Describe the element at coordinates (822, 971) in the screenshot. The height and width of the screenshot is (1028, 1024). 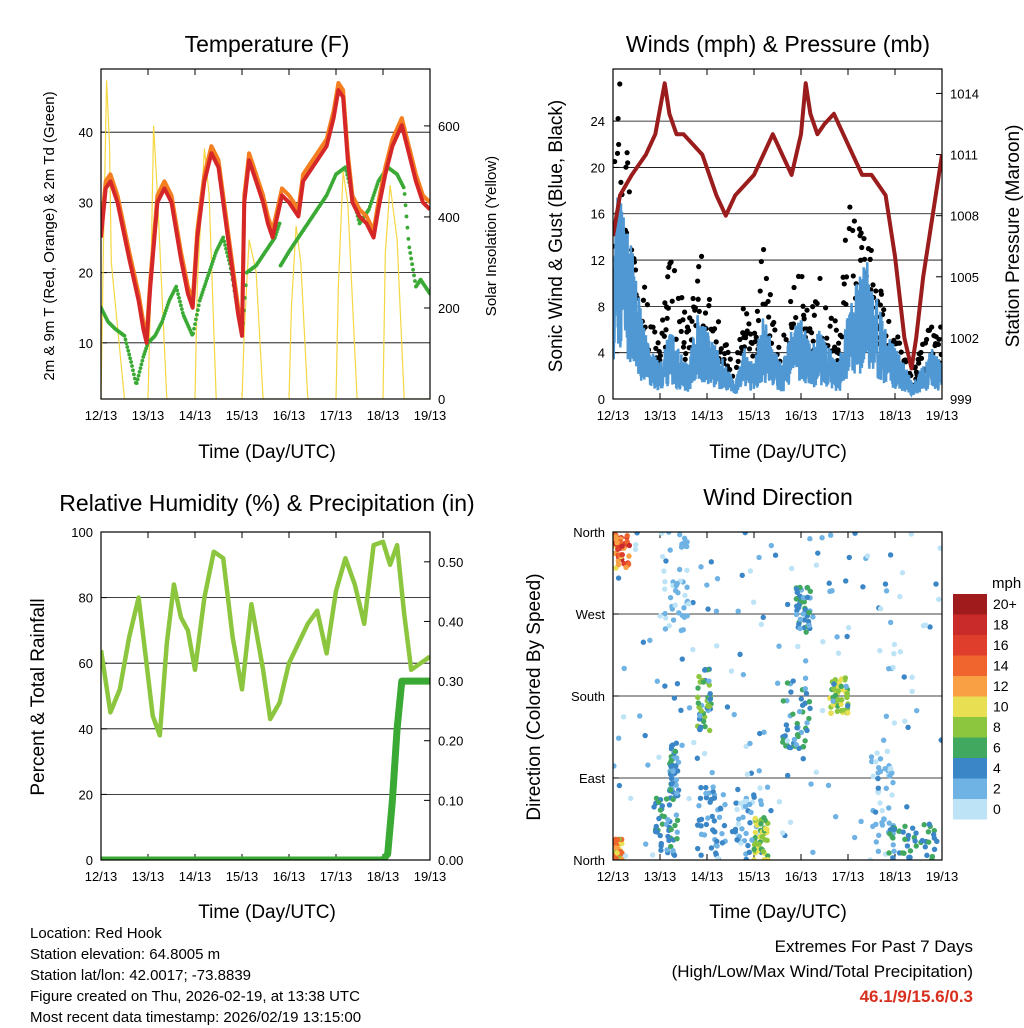
I see `extremes-subheading: (High/Low/Max Wind/Total Precipitation)` at that location.